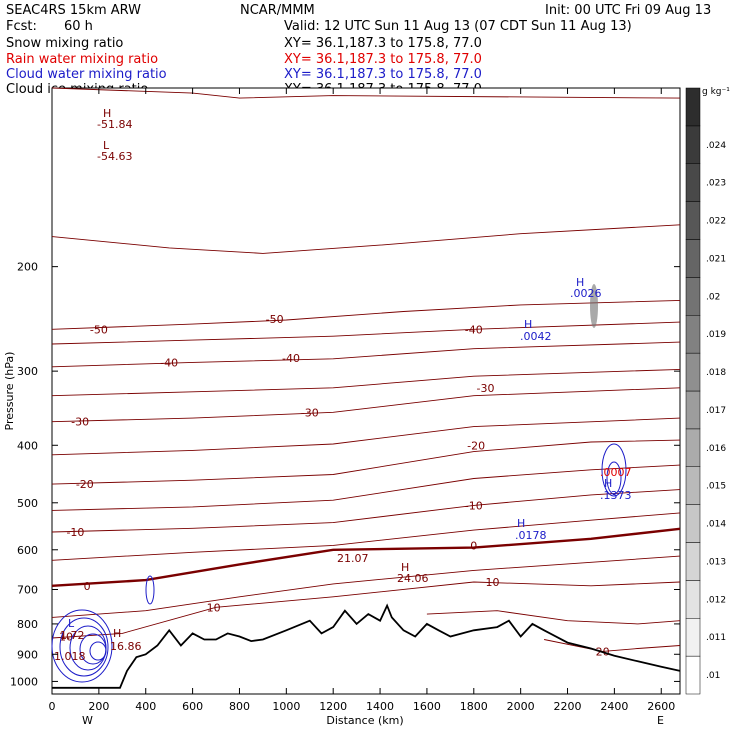  What do you see at coordinates (145, 706) in the screenshot?
I see `x-tick-label: 400` at bounding box center [145, 706].